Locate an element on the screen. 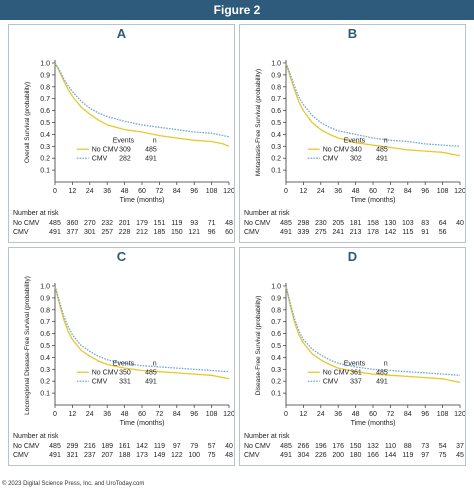 Image resolution: width=474 pixels, height=490 pixels. risk-value: 301 is located at coordinates (90, 232).